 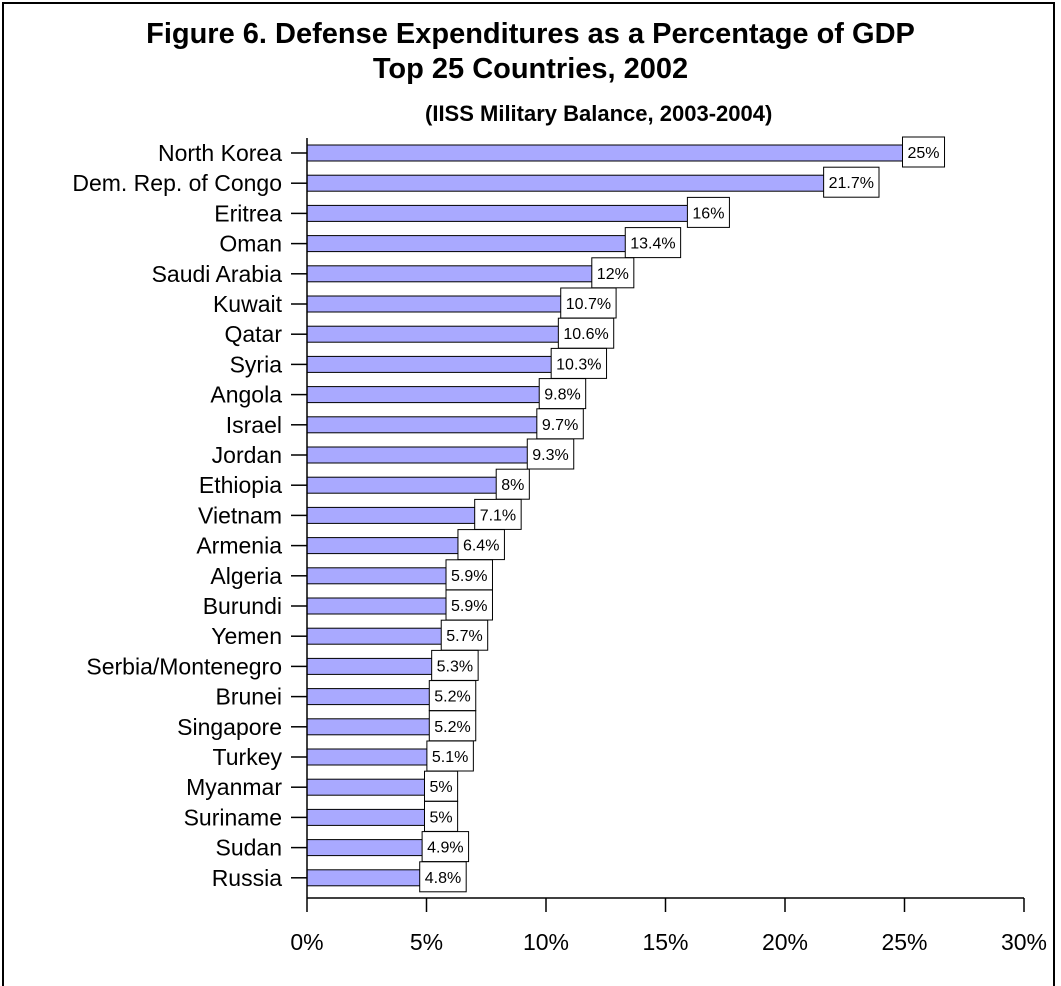 What do you see at coordinates (585, 334) in the screenshot?
I see `data-label: 10.6%` at bounding box center [585, 334].